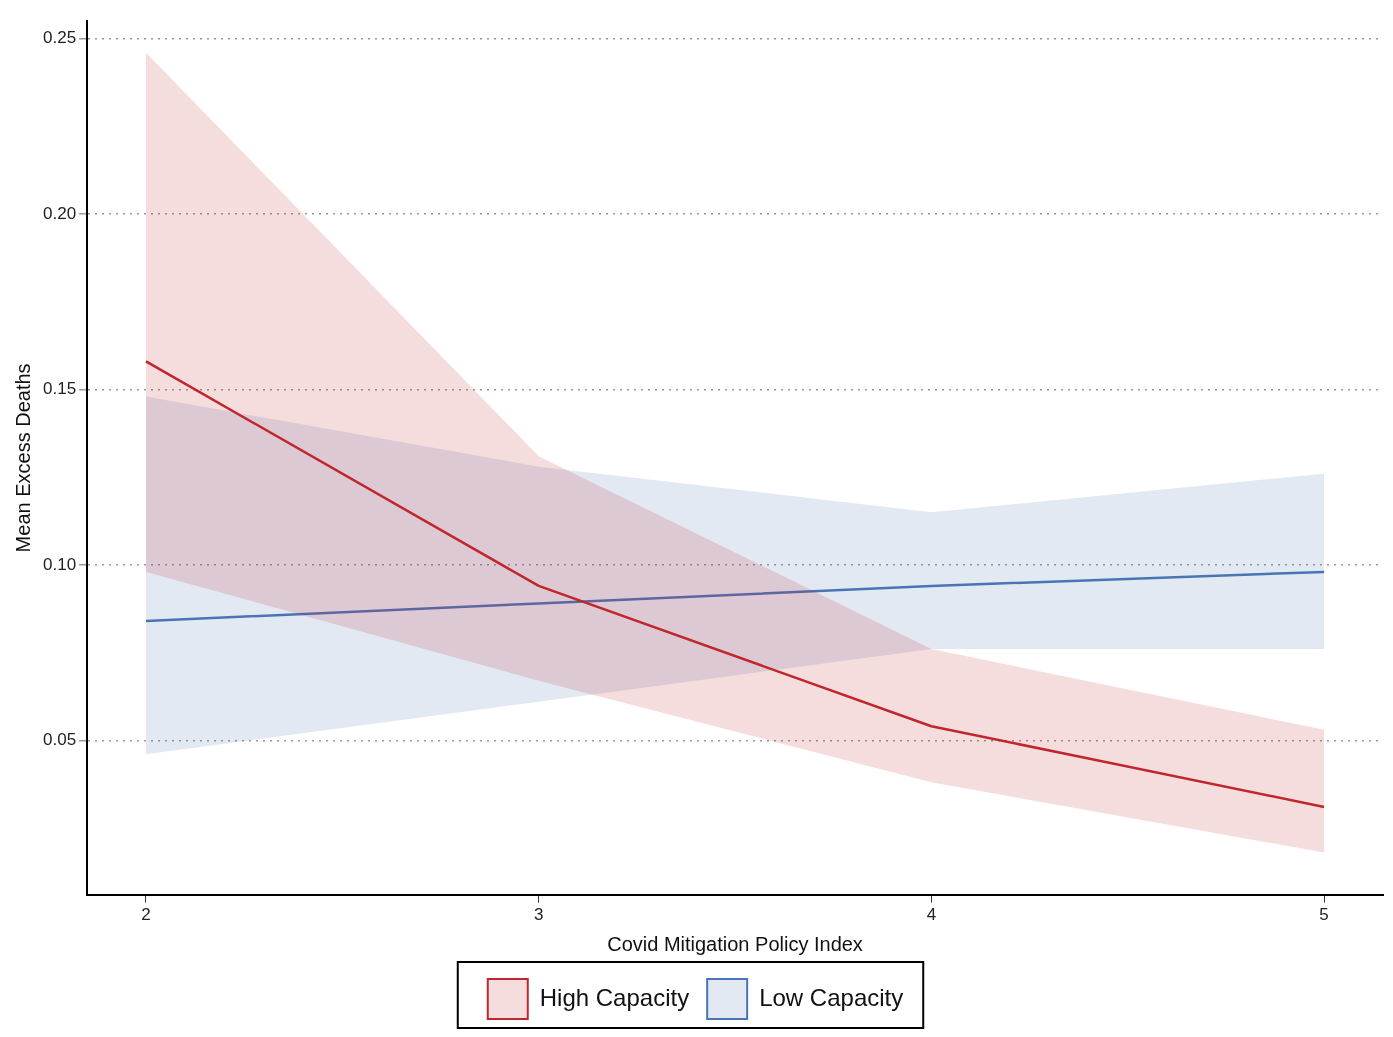 This screenshot has height=1037, width=1393. Describe the element at coordinates (22, 458) in the screenshot. I see `y-axis-title: Mean Excess Deaths` at that location.